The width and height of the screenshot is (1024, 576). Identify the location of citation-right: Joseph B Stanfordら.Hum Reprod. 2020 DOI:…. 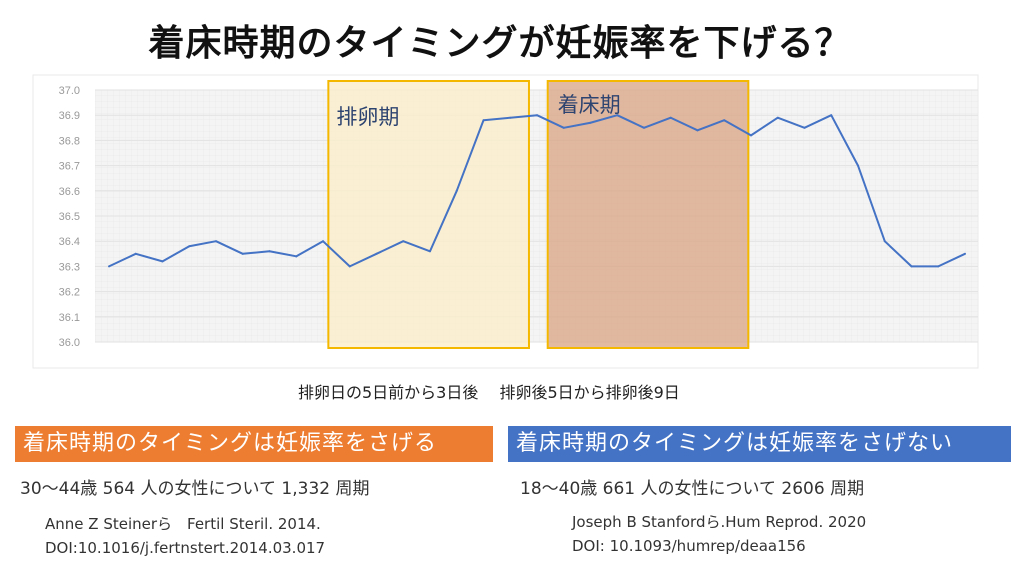
(719, 534).